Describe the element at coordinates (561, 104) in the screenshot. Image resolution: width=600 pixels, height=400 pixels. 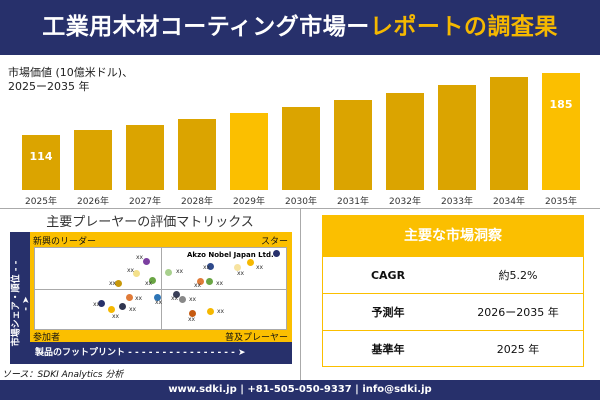
I see `data-label: 185` at that location.